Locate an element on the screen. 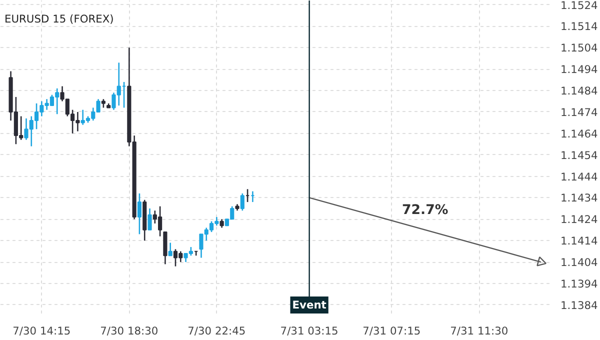  x-tick-label: 7/30 18:30 is located at coordinates (129, 331).